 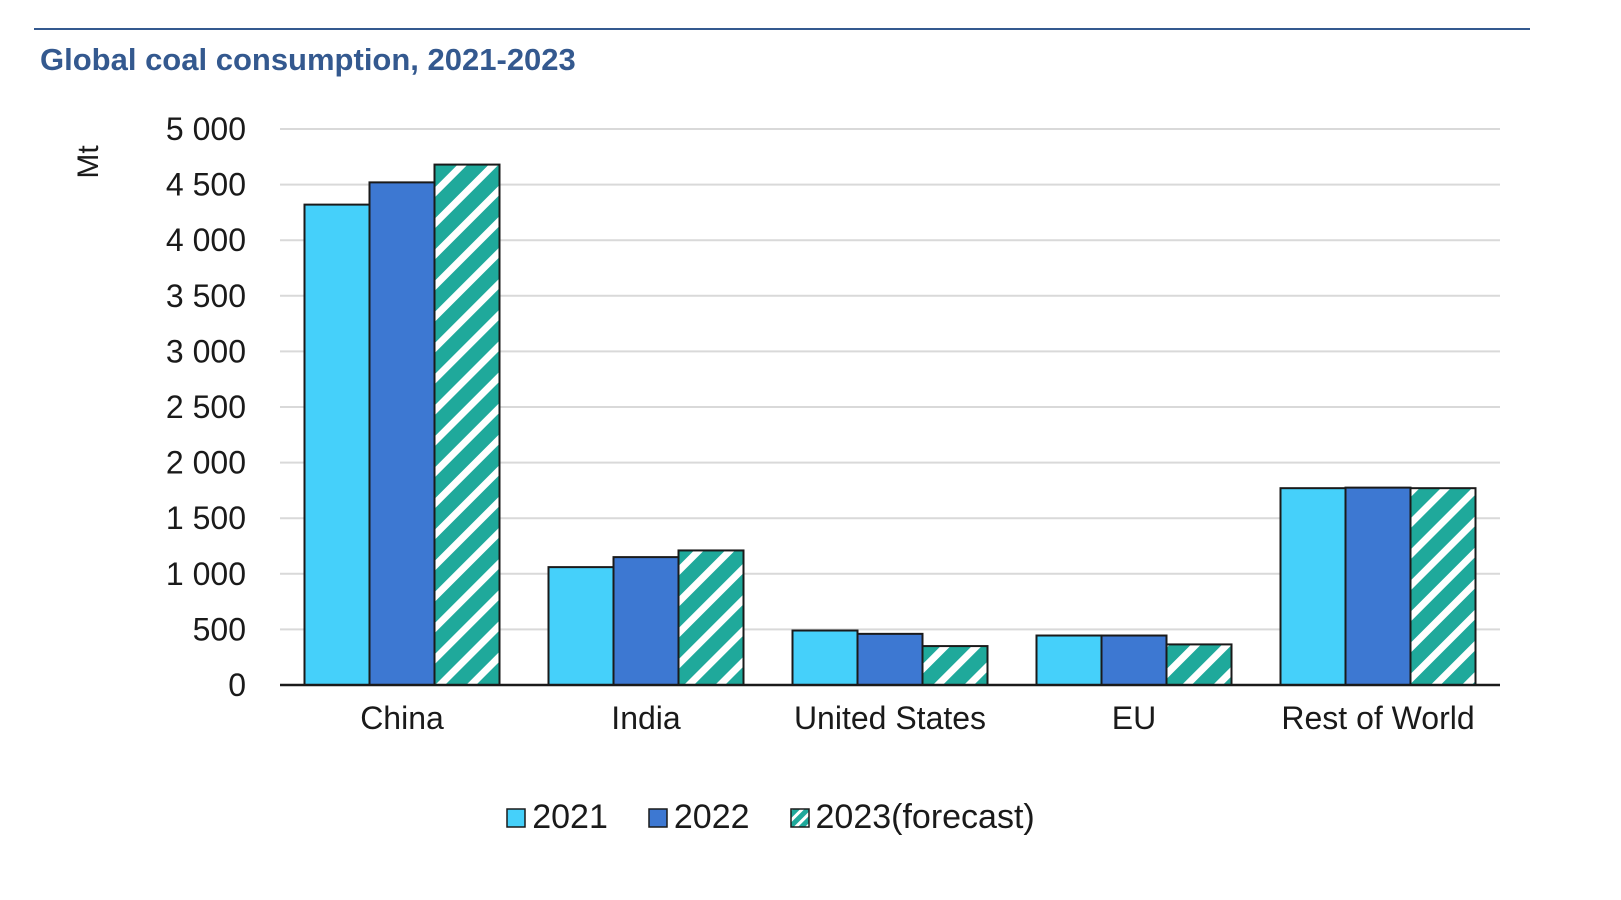 I want to click on bar-rest-of-world-2023forecast, so click(x=1443, y=586).